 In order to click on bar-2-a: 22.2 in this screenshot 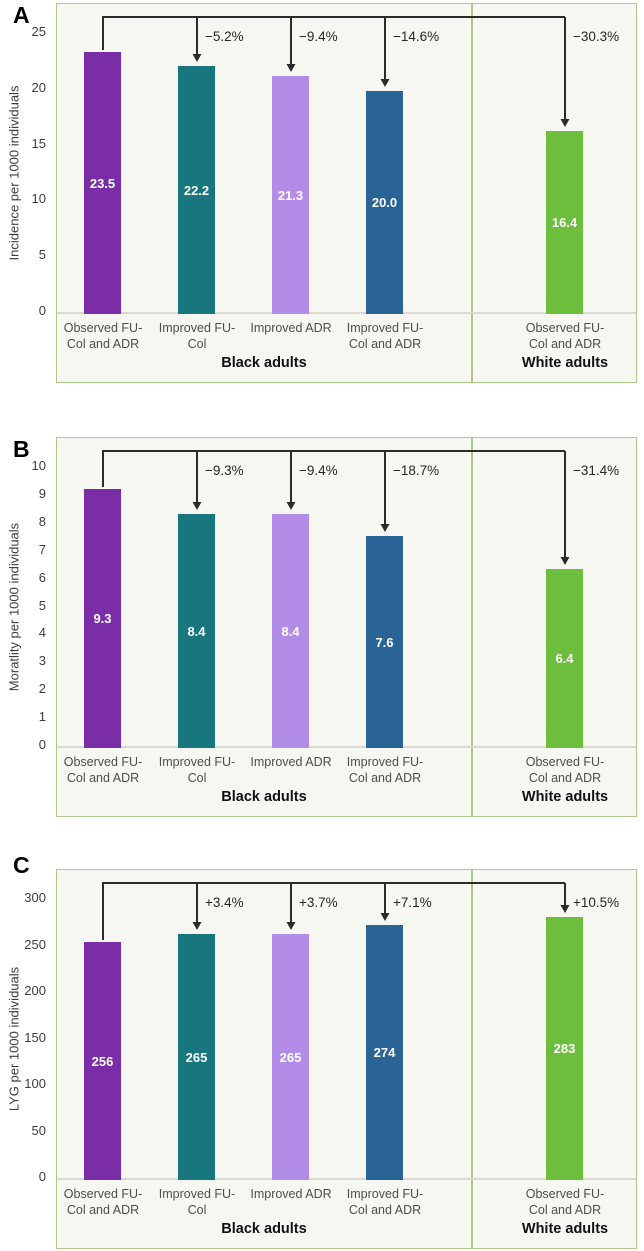, I will do `click(196, 190)`.